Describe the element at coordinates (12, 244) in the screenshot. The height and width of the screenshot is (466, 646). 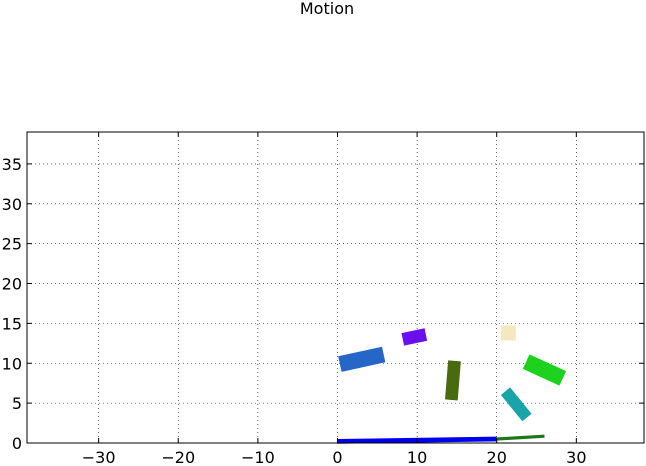
I see `y-tick-label: 25` at that location.